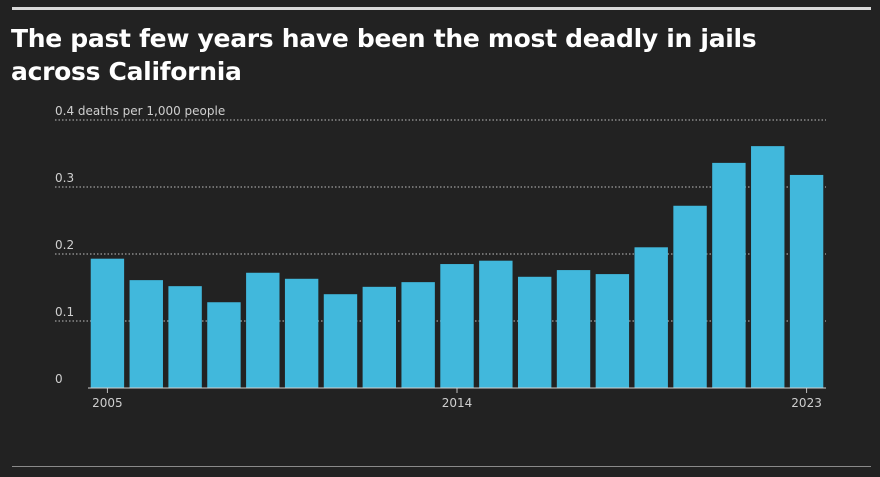 This screenshot has width=880, height=477. I want to click on y-tick-label: 0.2, so click(64, 245).